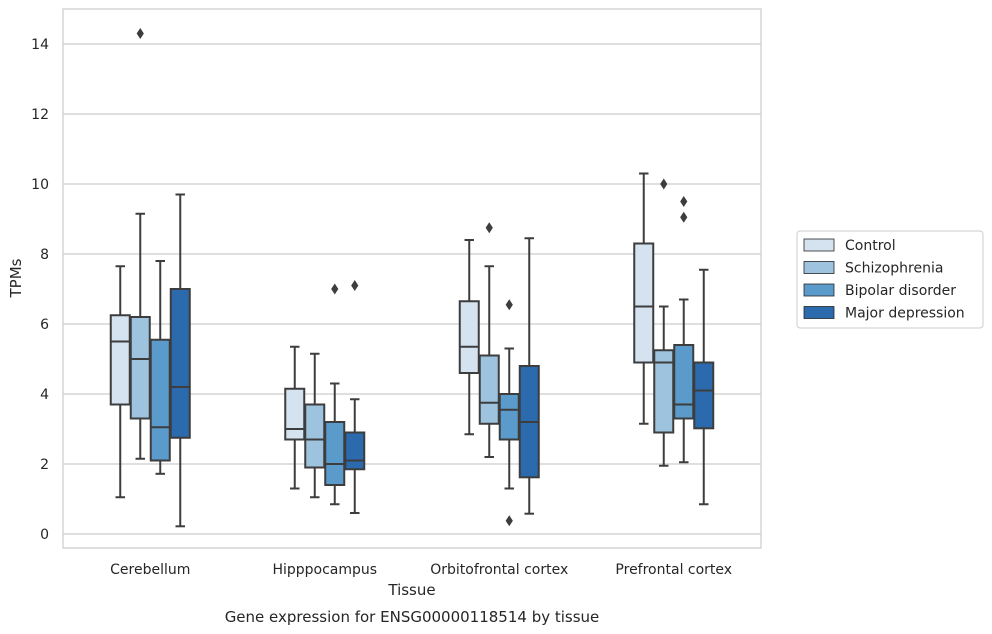  Describe the element at coordinates (673, 570) in the screenshot. I see `x-tick-label: Prefrontal cortex` at that location.